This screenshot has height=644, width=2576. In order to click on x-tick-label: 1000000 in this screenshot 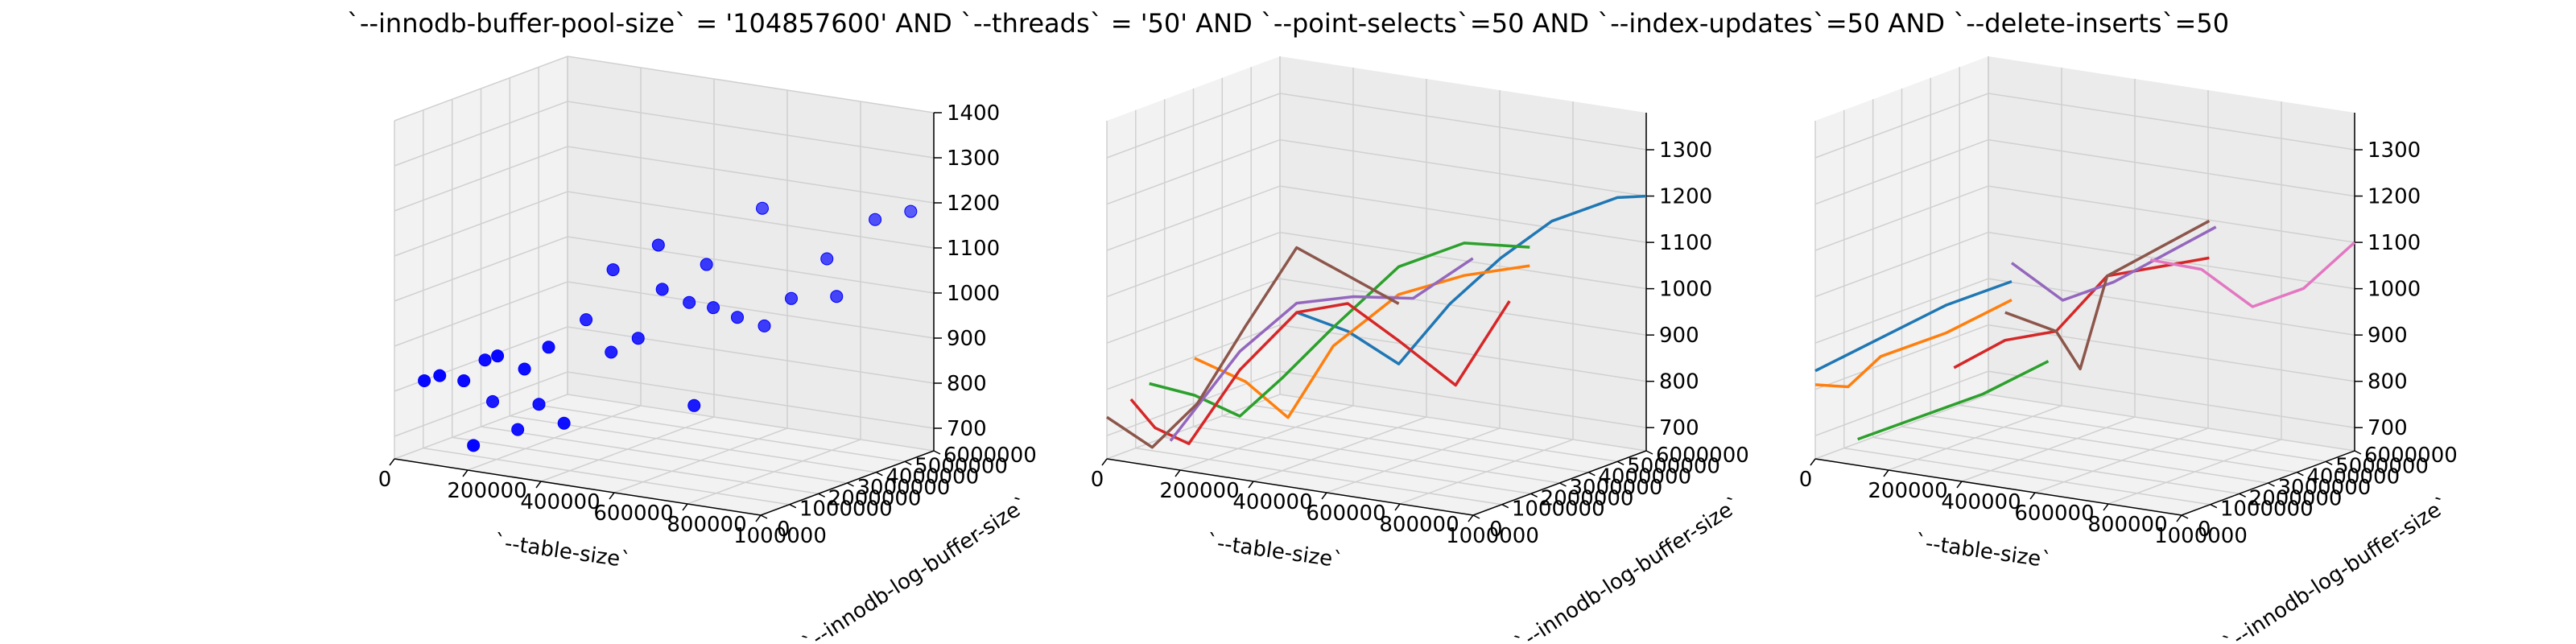, I will do `click(1492, 536)`.